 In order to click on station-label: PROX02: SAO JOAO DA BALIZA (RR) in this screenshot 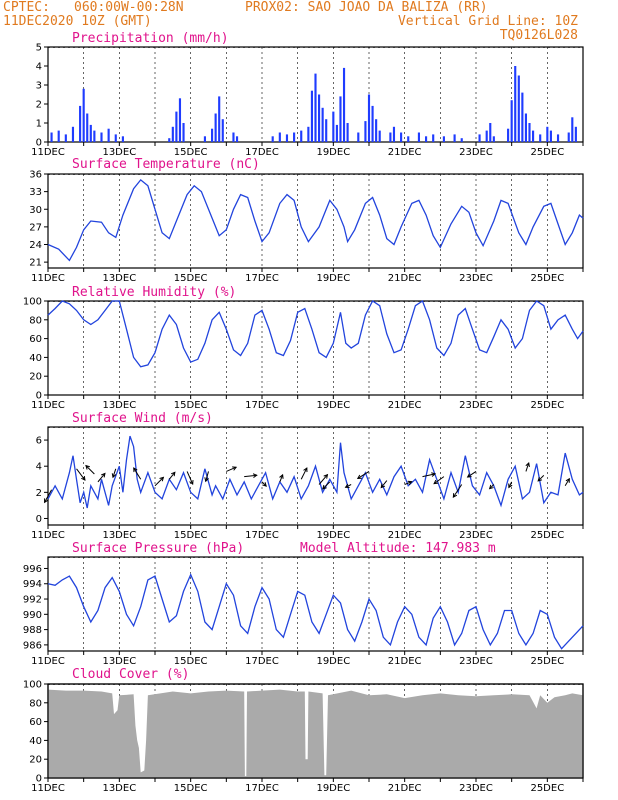, I will do `click(366, 7)`.